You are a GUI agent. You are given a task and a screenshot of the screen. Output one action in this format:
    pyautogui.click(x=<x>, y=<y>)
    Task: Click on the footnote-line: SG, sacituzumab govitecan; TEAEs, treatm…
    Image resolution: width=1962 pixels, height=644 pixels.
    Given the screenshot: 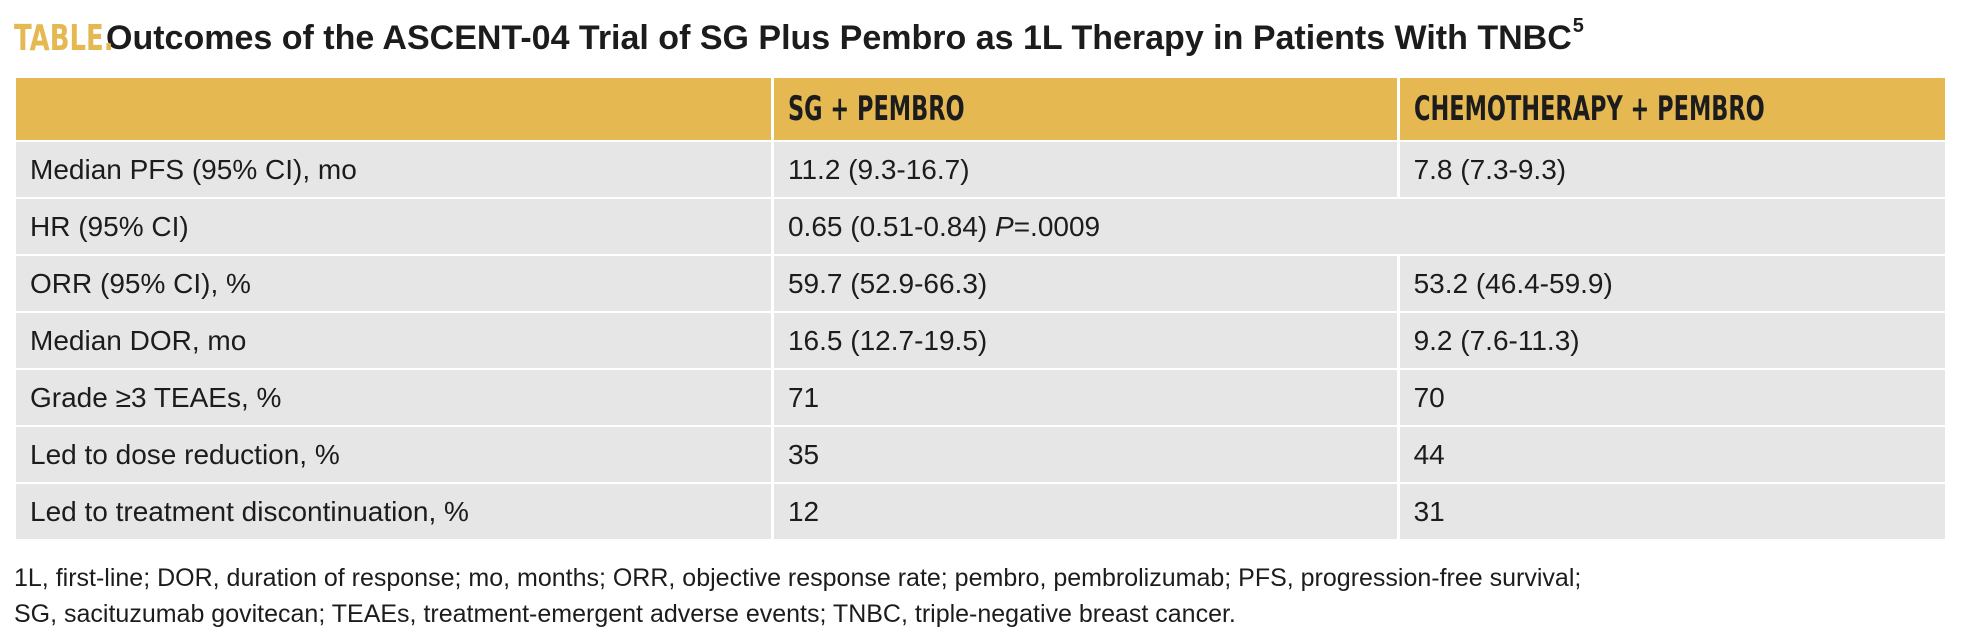 What is the action you would take?
    pyautogui.click(x=625, y=614)
    